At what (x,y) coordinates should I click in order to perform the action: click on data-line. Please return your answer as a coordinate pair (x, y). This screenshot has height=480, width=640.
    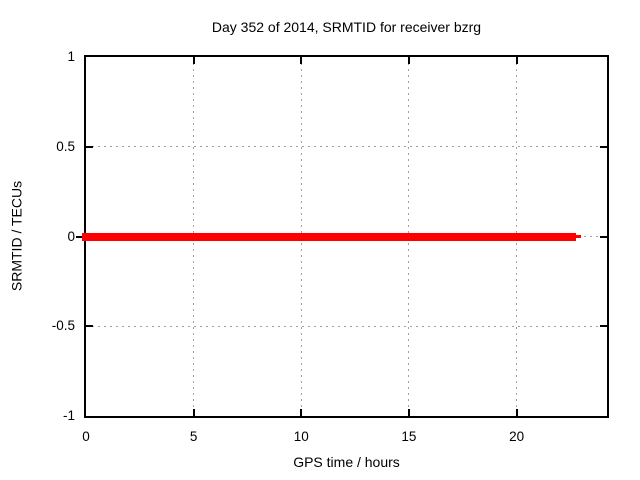
    Looking at the image, I should click on (329, 236).